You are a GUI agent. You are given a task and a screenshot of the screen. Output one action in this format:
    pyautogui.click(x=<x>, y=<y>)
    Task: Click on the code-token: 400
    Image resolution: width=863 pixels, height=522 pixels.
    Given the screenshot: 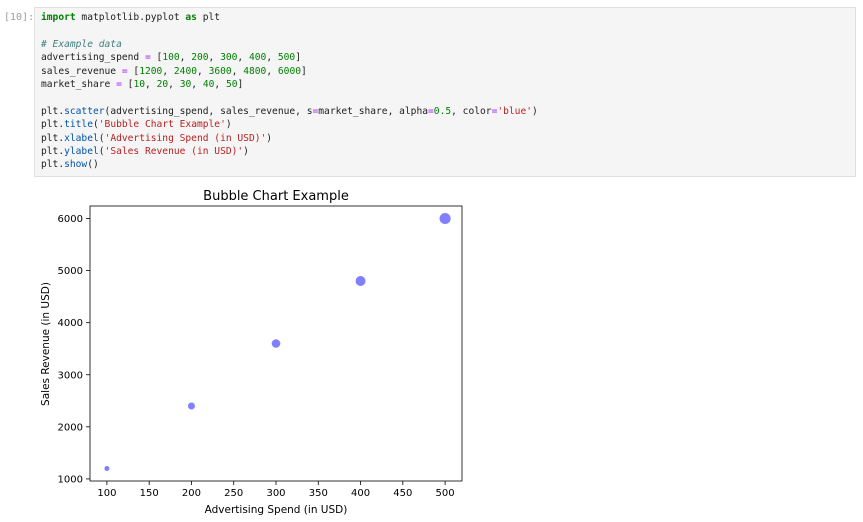 What is the action you would take?
    pyautogui.click(x=257, y=58)
    